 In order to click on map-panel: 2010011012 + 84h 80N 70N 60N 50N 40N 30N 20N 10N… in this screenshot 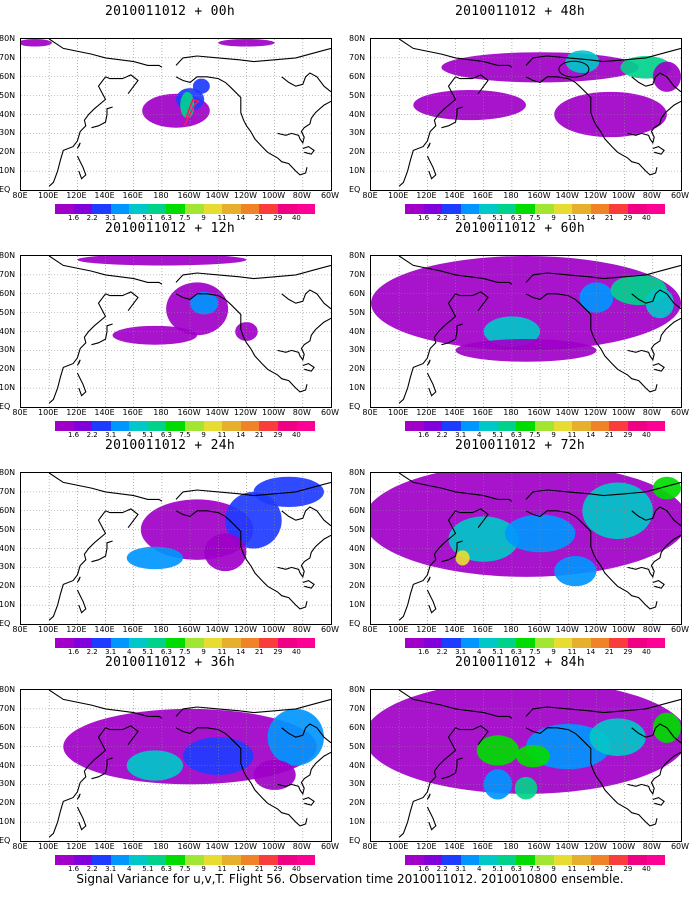, I will do `click(519, 762)`.